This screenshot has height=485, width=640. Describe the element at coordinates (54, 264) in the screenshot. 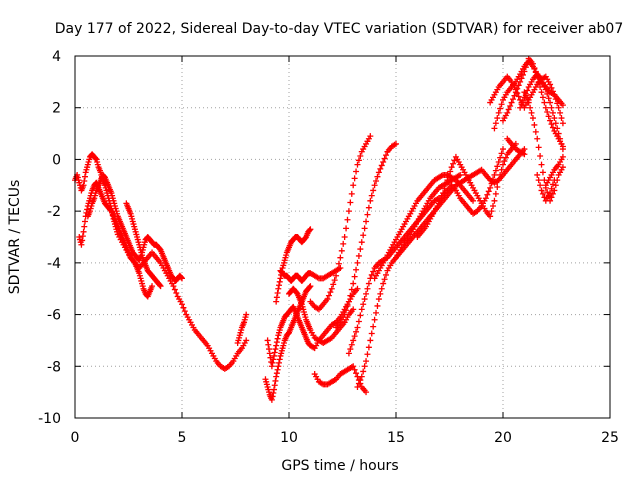

I see `y-tick-label: -4` at that location.